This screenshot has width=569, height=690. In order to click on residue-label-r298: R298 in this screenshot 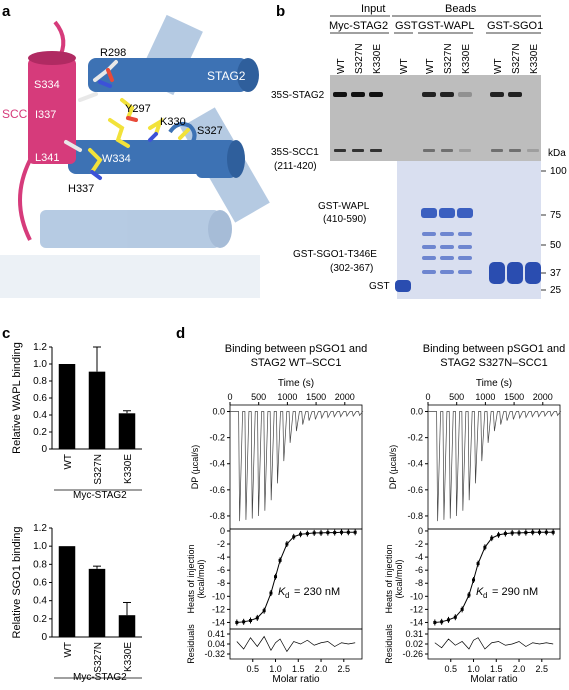, I will do `click(113, 53)`.